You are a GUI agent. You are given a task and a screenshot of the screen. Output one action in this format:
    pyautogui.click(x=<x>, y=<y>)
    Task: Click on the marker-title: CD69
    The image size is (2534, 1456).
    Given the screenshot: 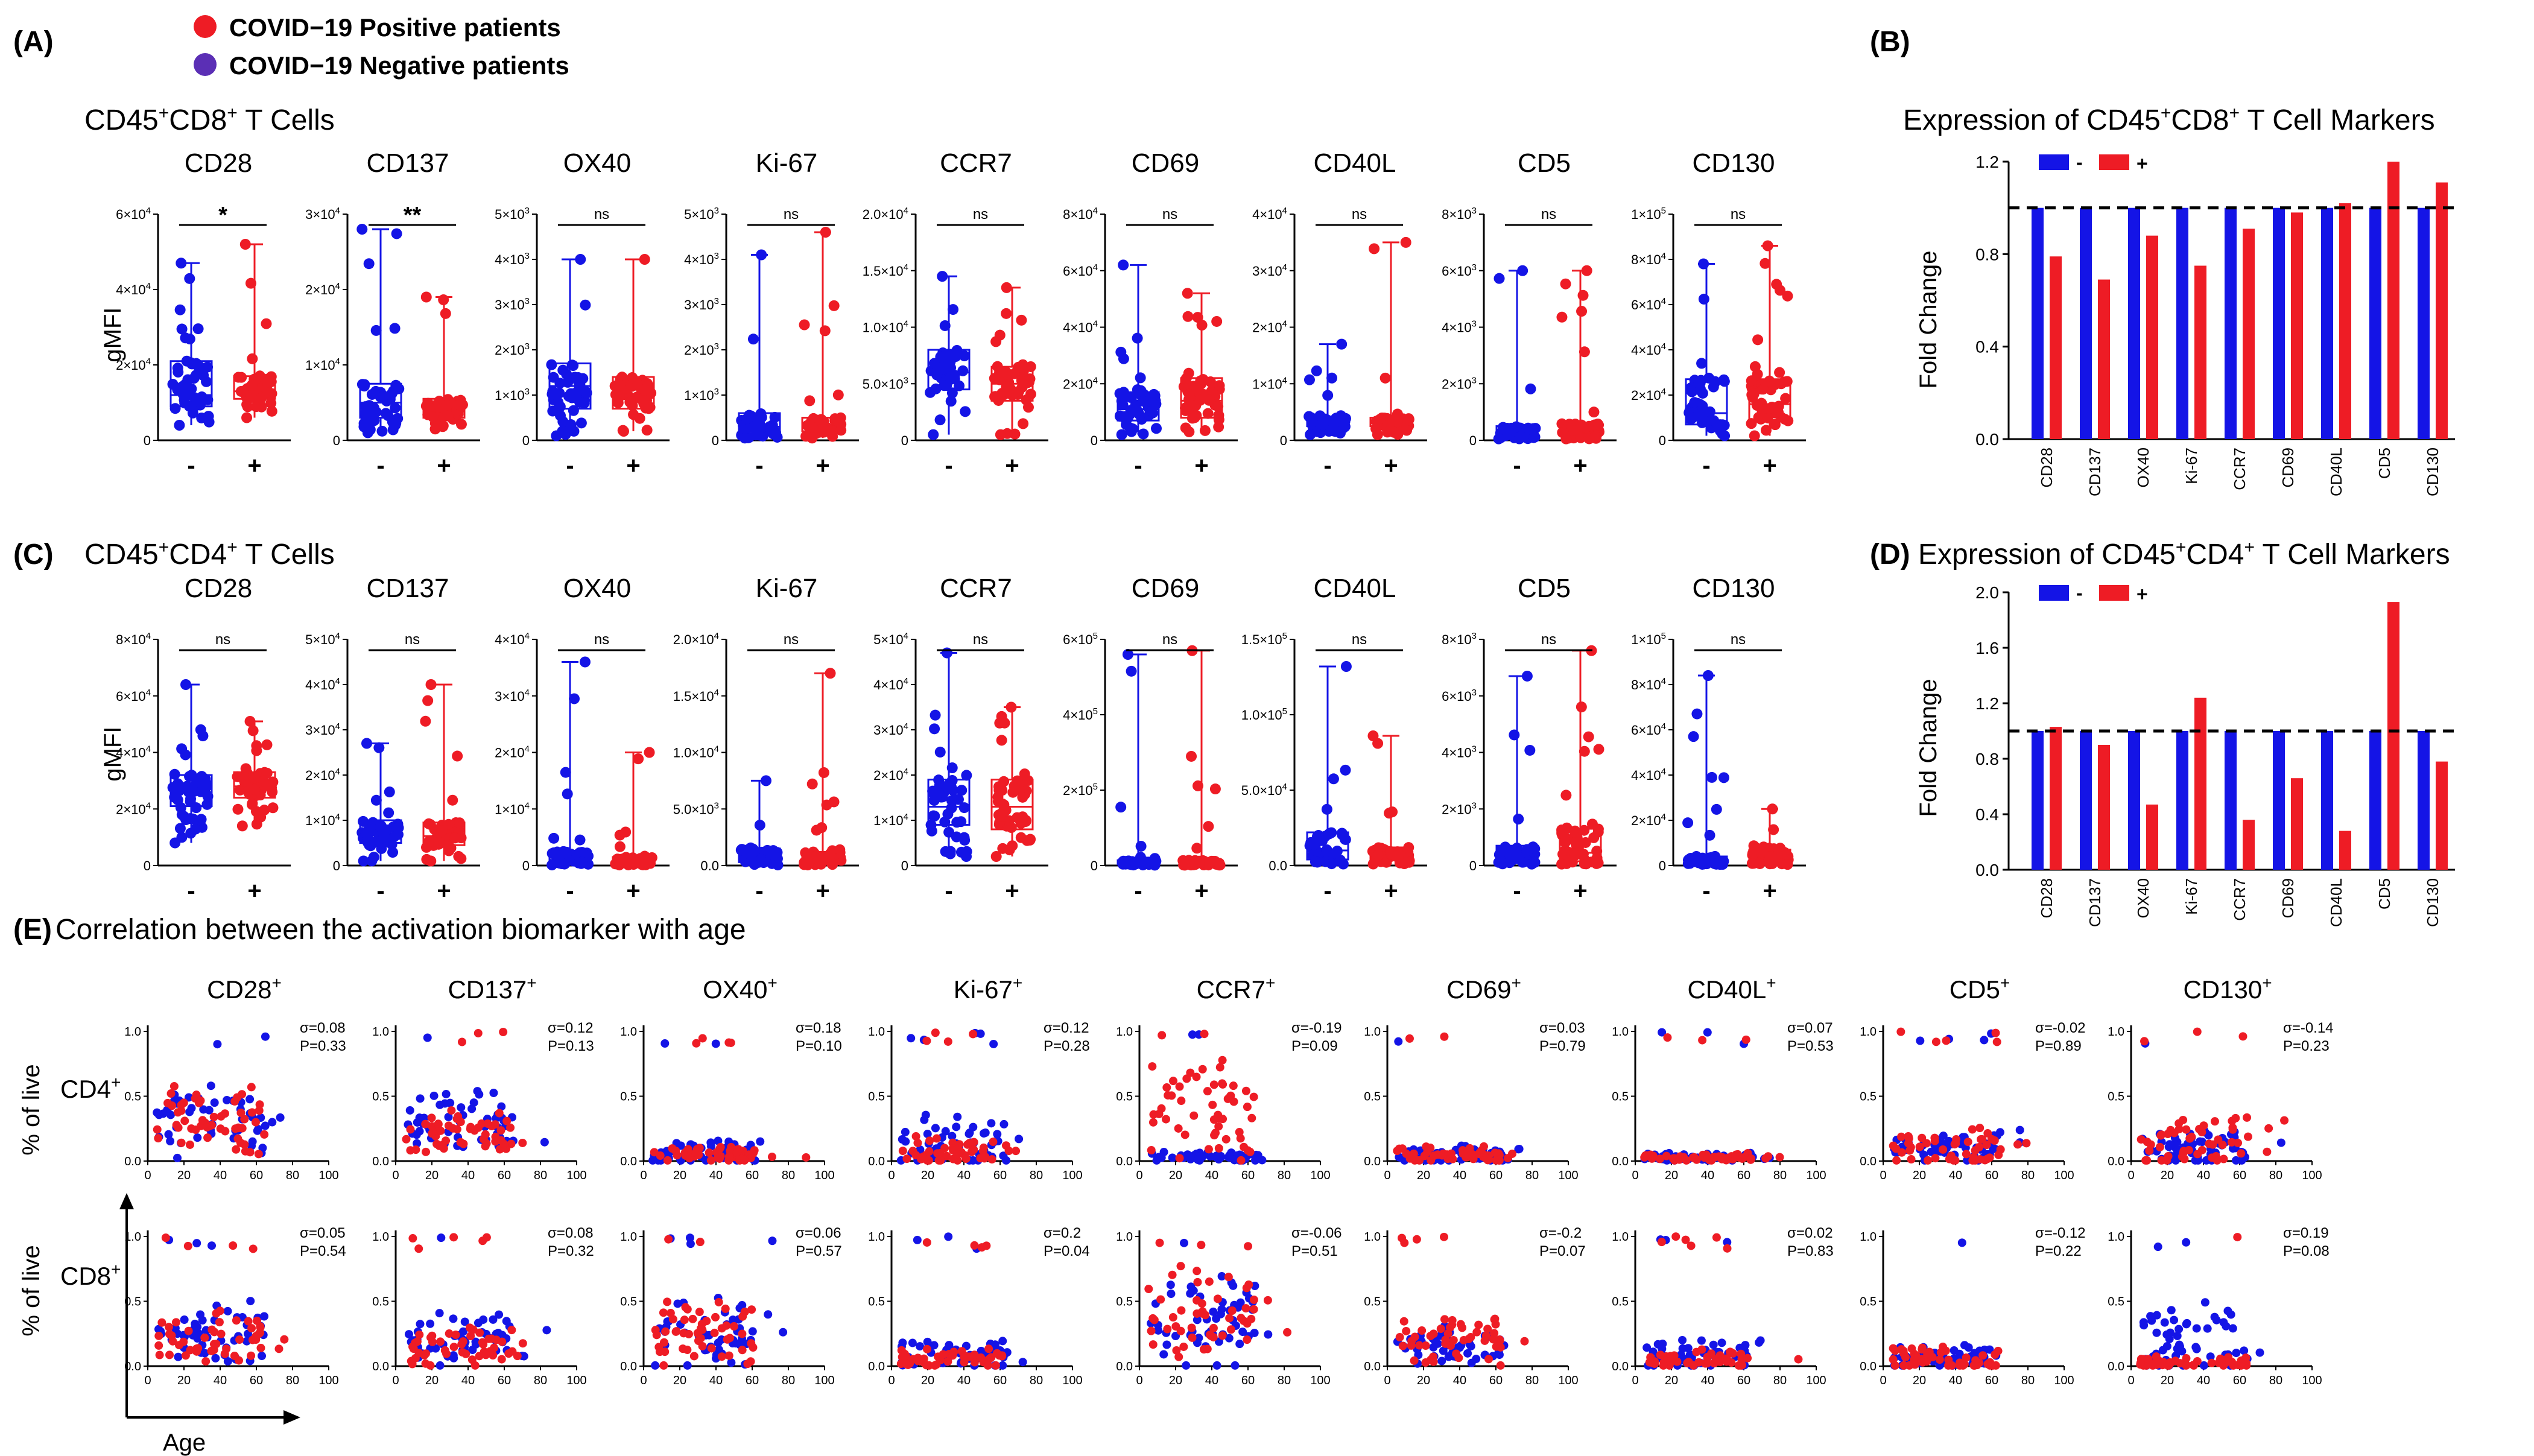 What is the action you would take?
    pyautogui.click(x=1166, y=588)
    